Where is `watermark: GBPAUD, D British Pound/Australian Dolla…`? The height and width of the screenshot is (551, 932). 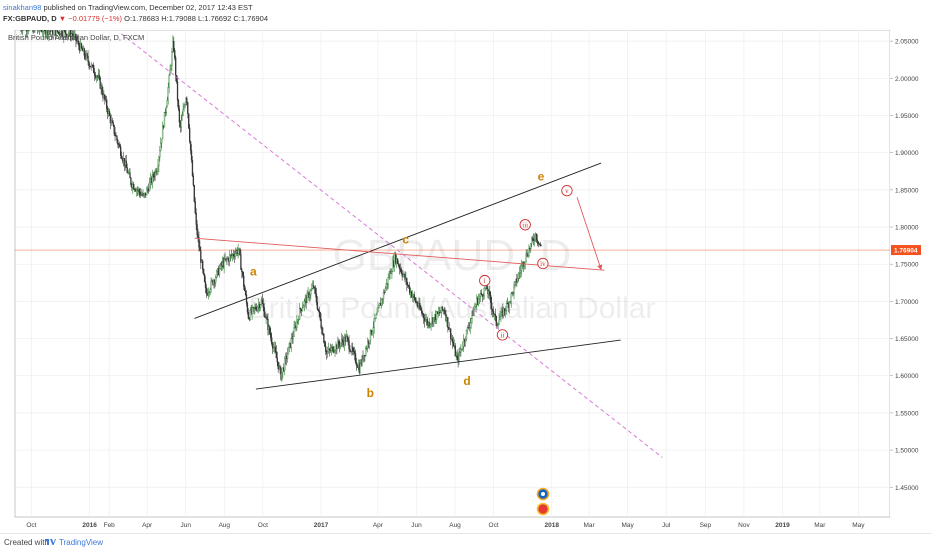
watermark: GBPAUD, D British Pound/Australian Dolla… is located at coordinates (452, 278).